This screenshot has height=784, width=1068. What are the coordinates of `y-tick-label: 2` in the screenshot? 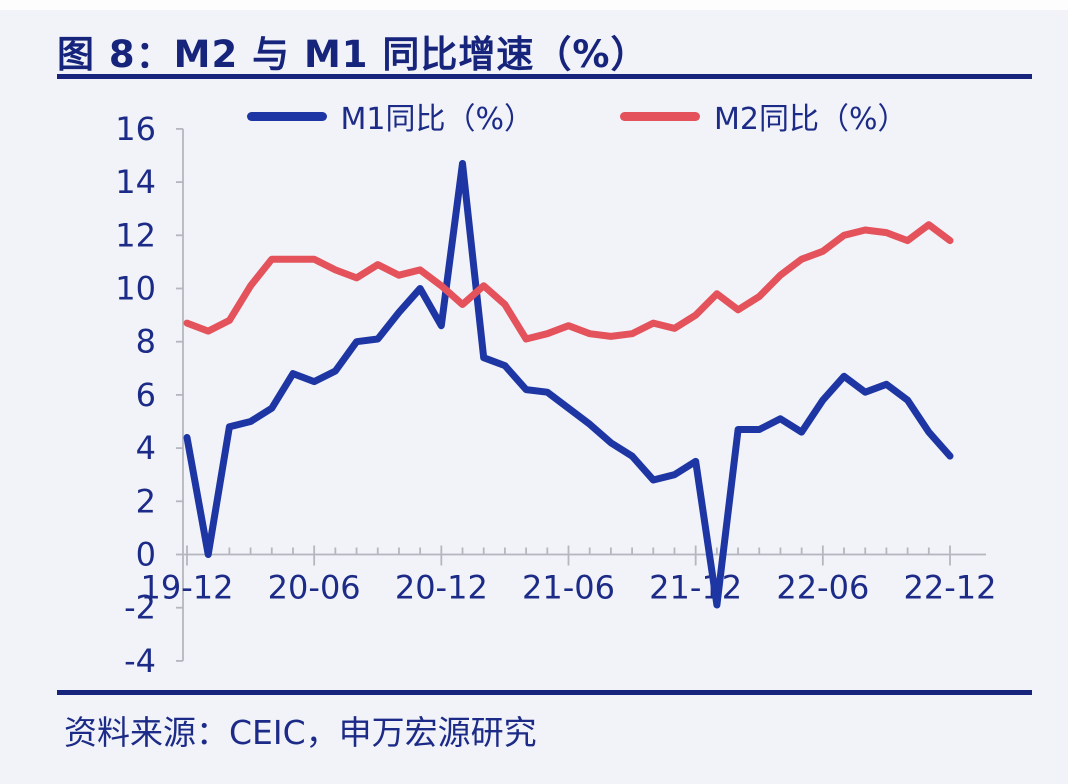 It's located at (146, 501).